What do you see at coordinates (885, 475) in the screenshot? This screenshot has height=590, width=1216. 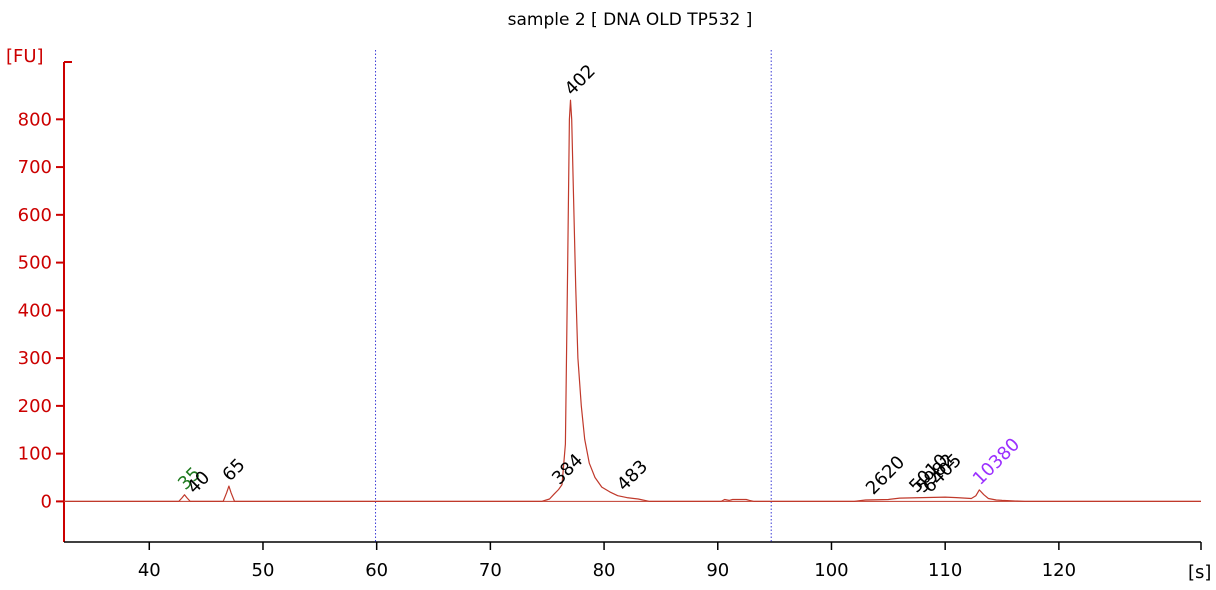 I see `peak-label: 2620` at bounding box center [885, 475].